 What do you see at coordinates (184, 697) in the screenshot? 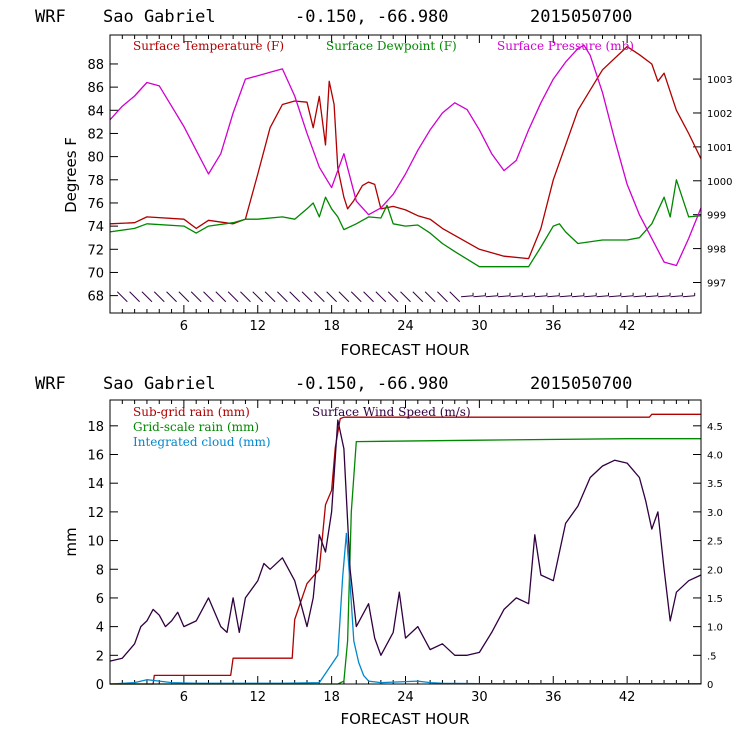
I see `bot-x-tick-label: 6` at bounding box center [184, 697].